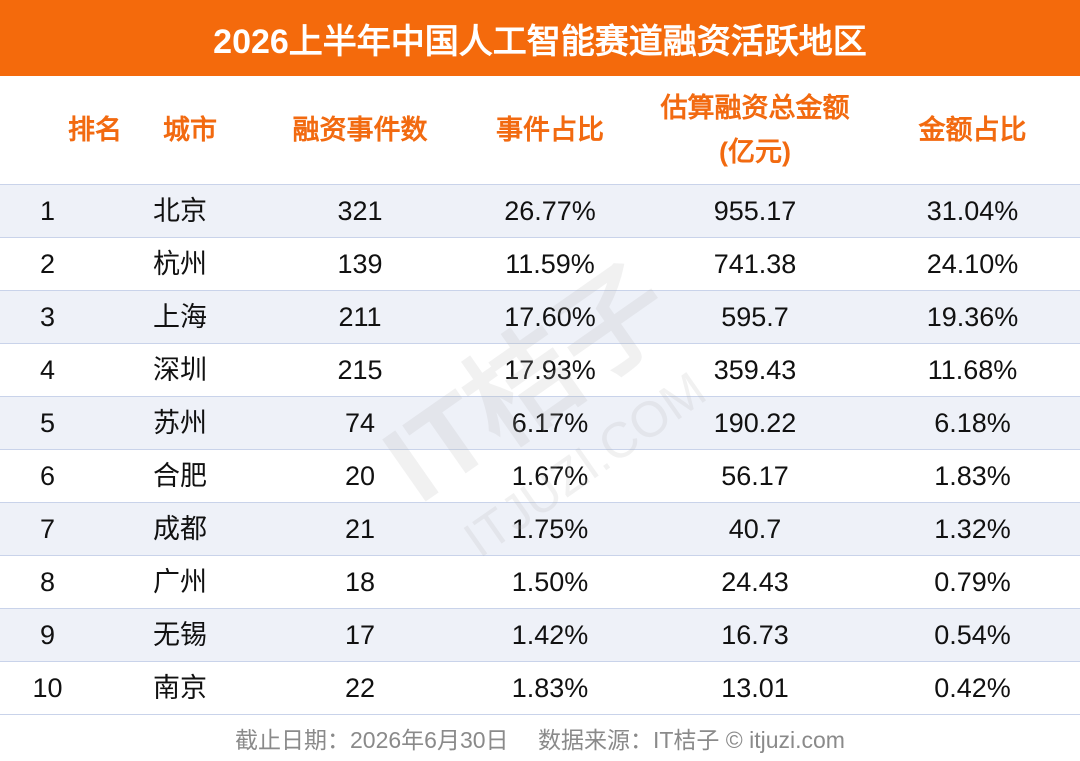 Image resolution: width=1080 pixels, height=761 pixels. What do you see at coordinates (972, 423) in the screenshot?
I see `table-cell: 6.18%` at bounding box center [972, 423].